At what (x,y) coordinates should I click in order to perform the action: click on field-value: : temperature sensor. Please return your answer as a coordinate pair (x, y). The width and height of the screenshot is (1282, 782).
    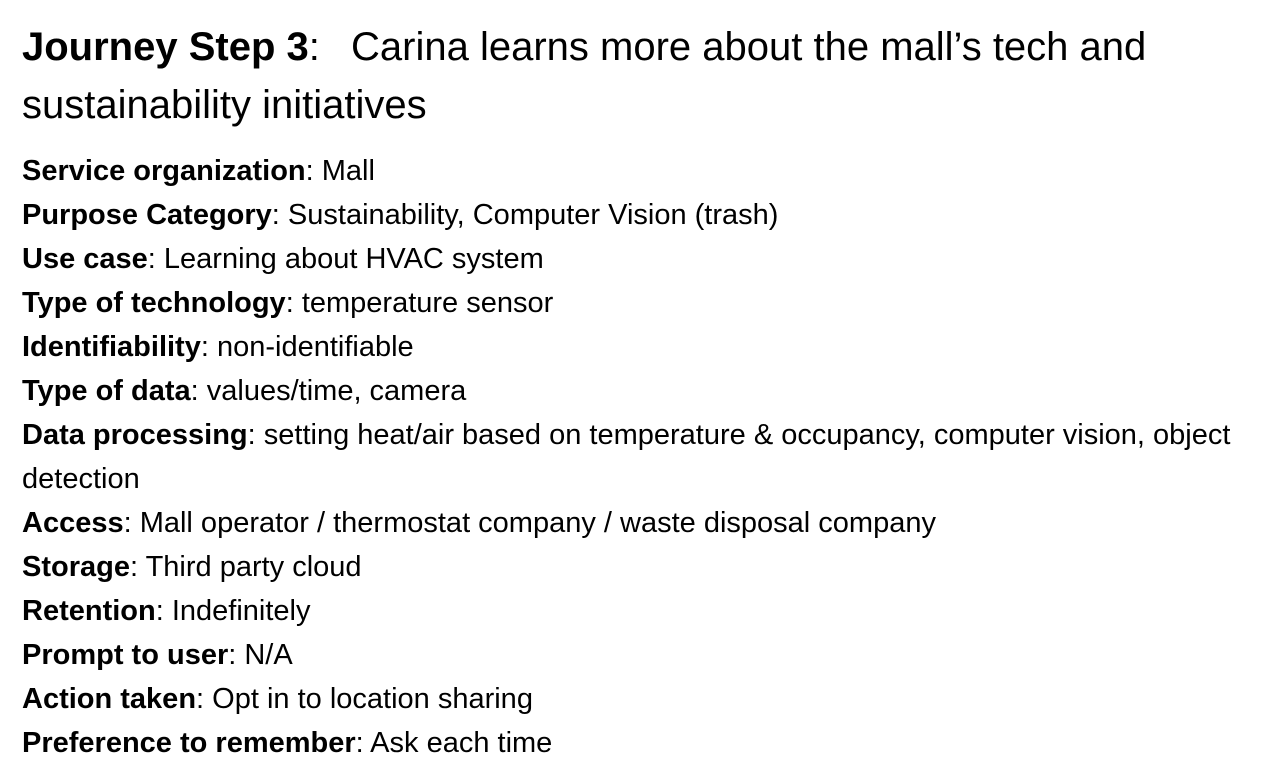
    Looking at the image, I should click on (419, 303).